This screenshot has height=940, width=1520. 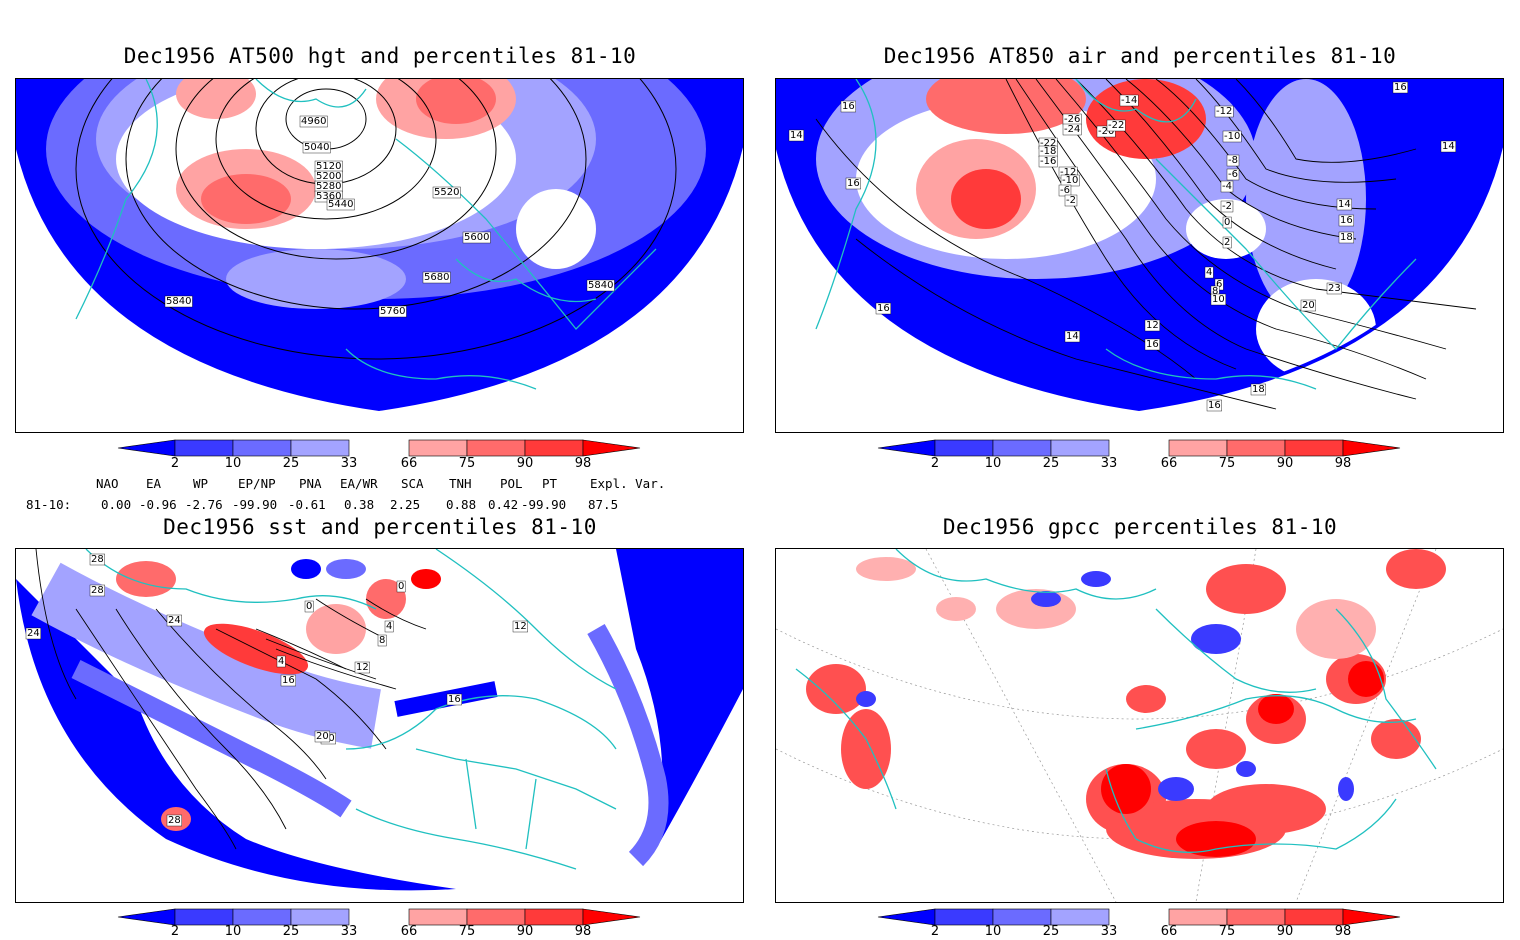 I want to click on panel-title-sst: Dec1956 sst and percentiles 81-10, so click(x=380, y=527).